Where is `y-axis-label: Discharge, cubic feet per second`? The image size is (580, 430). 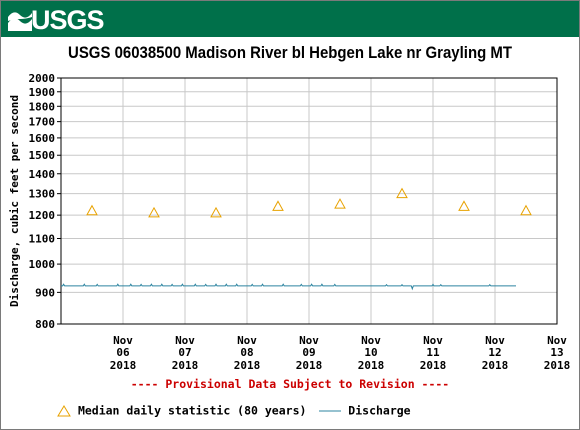
y-axis-label: Discharge, cubic feet per second is located at coordinates (14, 201).